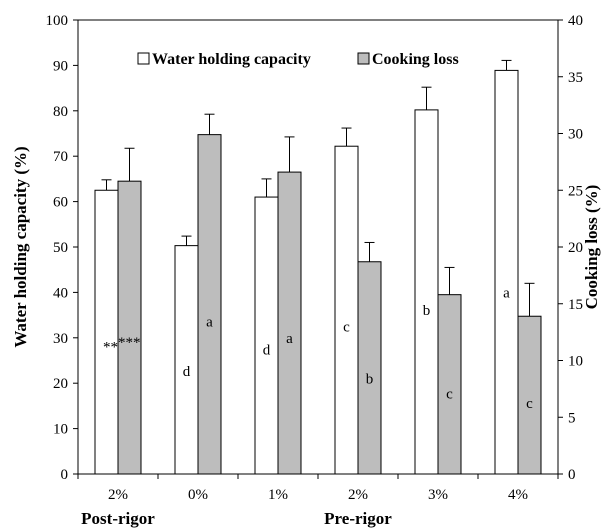  What do you see at coordinates (363, 58) in the screenshot?
I see `legend-swatch-cooking-loss` at bounding box center [363, 58].